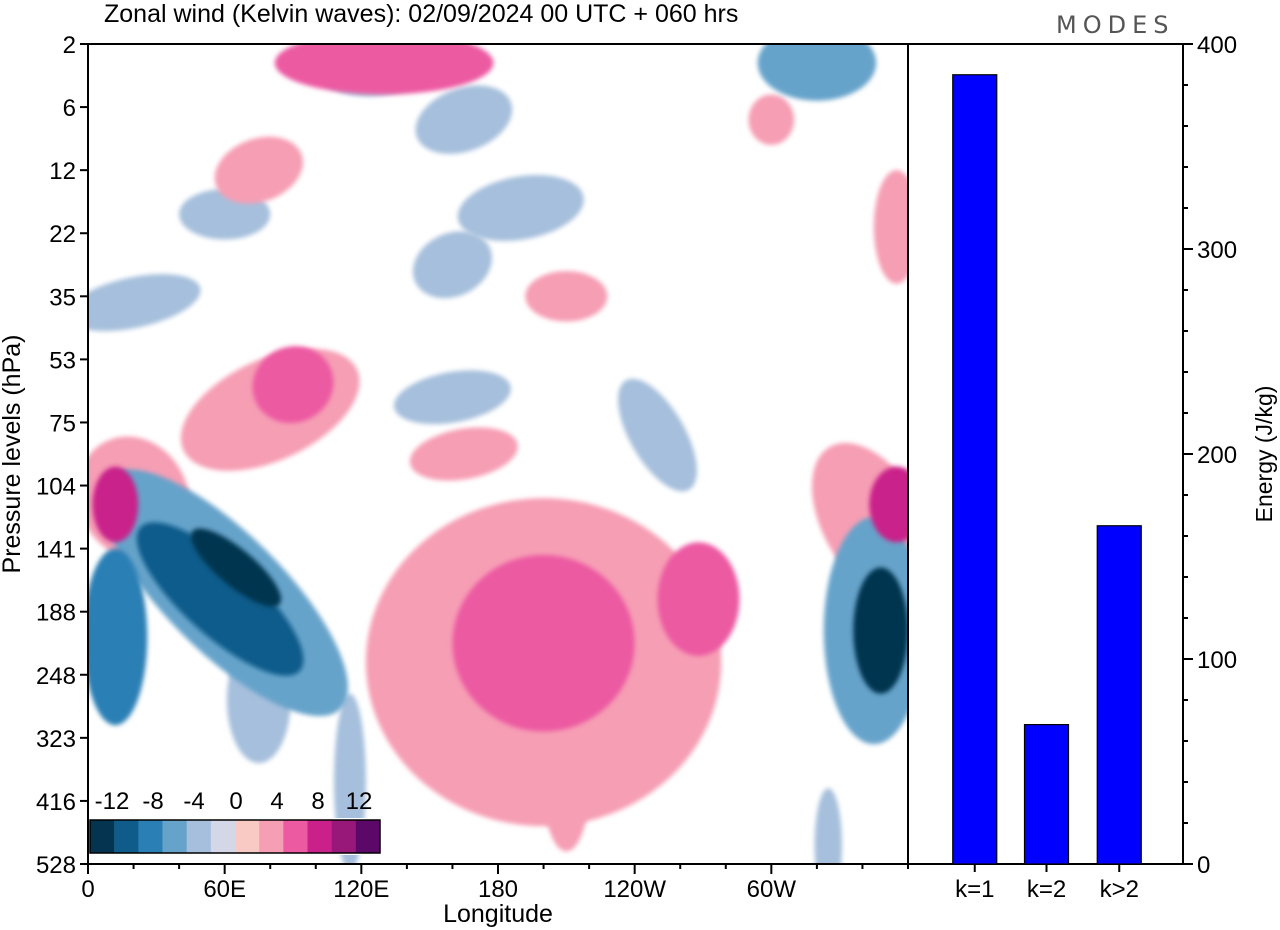 The width and height of the screenshot is (1280, 930). What do you see at coordinates (56, 487) in the screenshot?
I see `y-tick-label: 104` at bounding box center [56, 487].